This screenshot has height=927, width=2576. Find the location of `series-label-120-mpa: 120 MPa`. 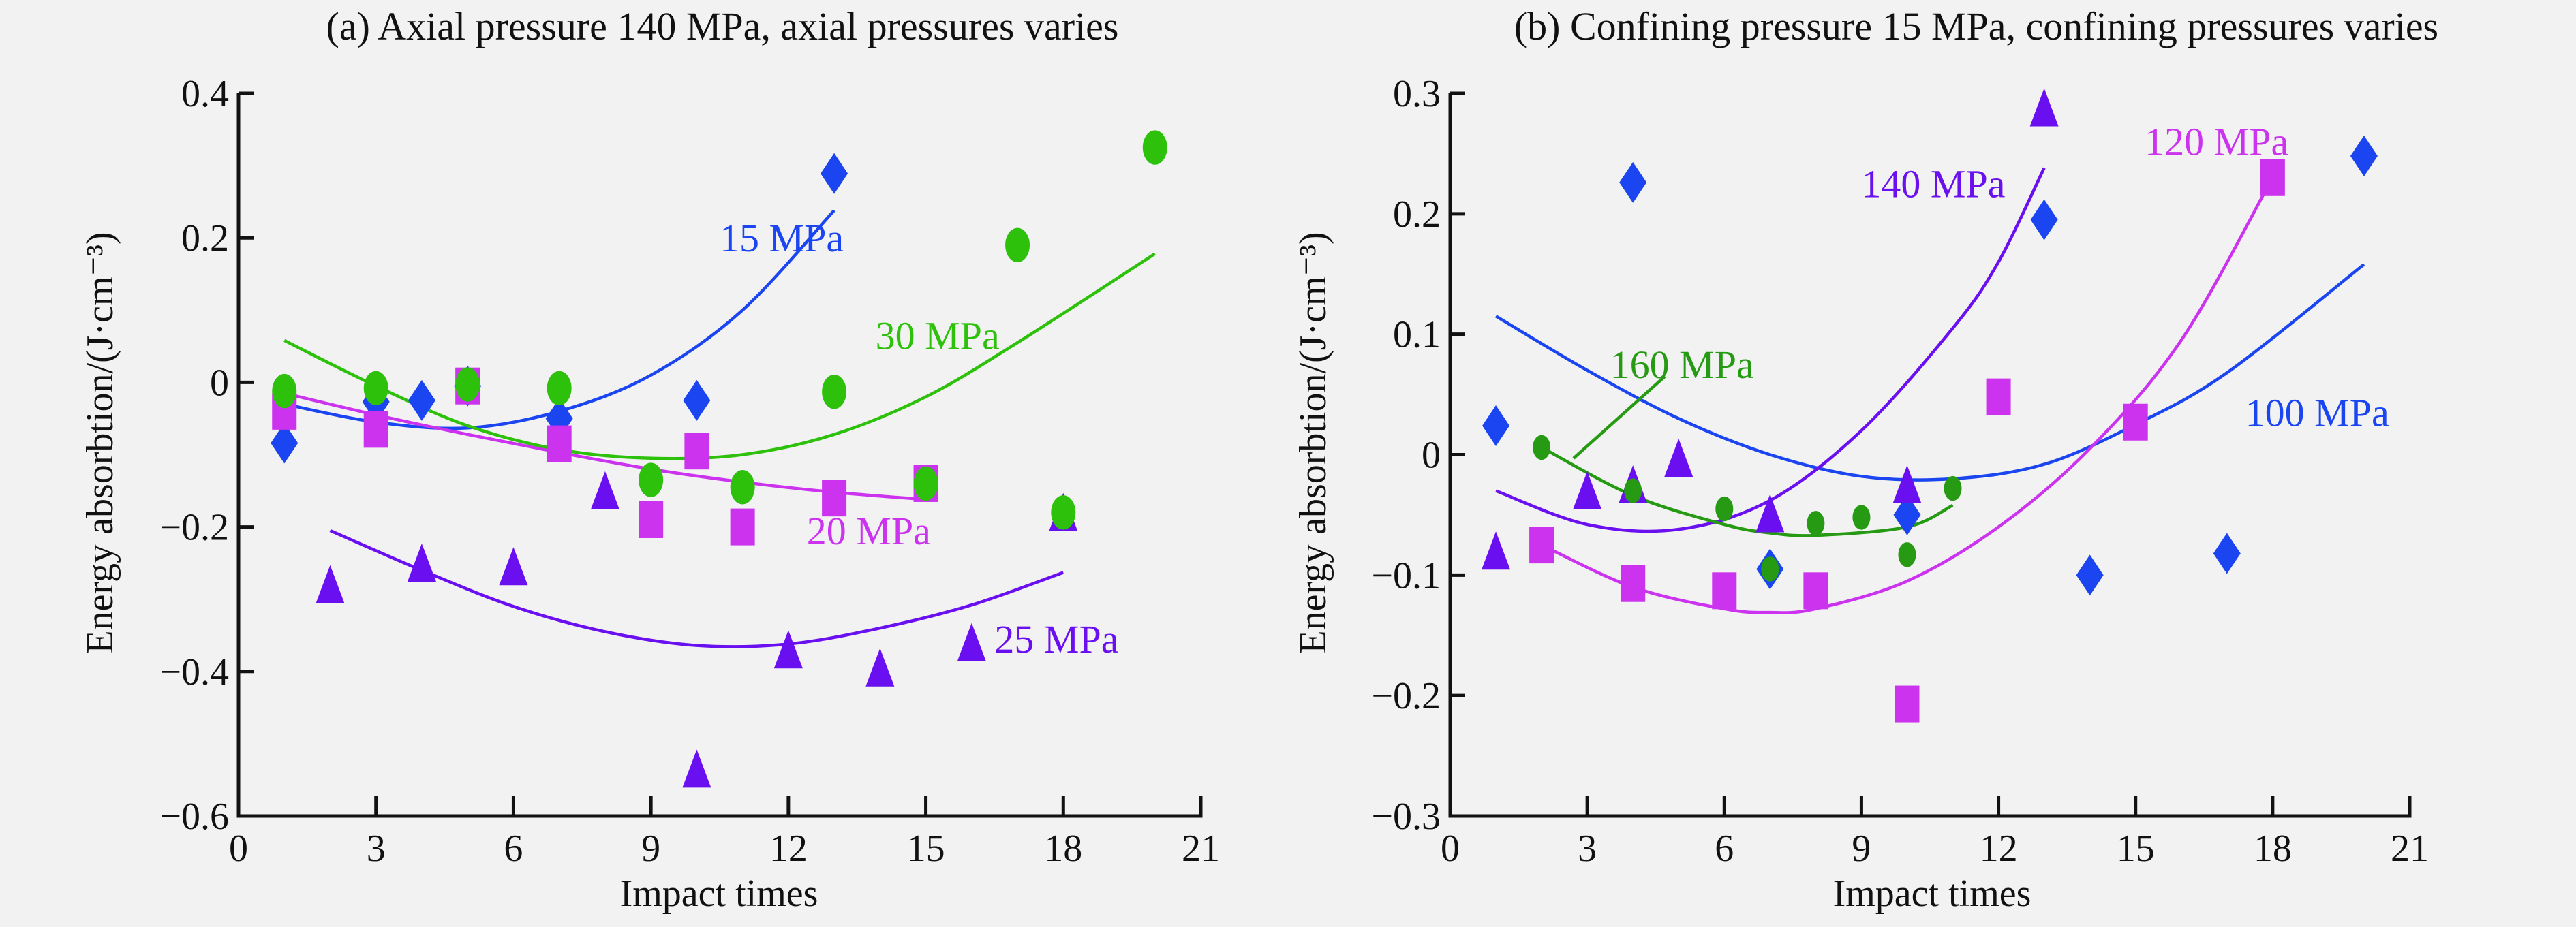

series-label-120-mpa: 120 MPa is located at coordinates (2216, 142).